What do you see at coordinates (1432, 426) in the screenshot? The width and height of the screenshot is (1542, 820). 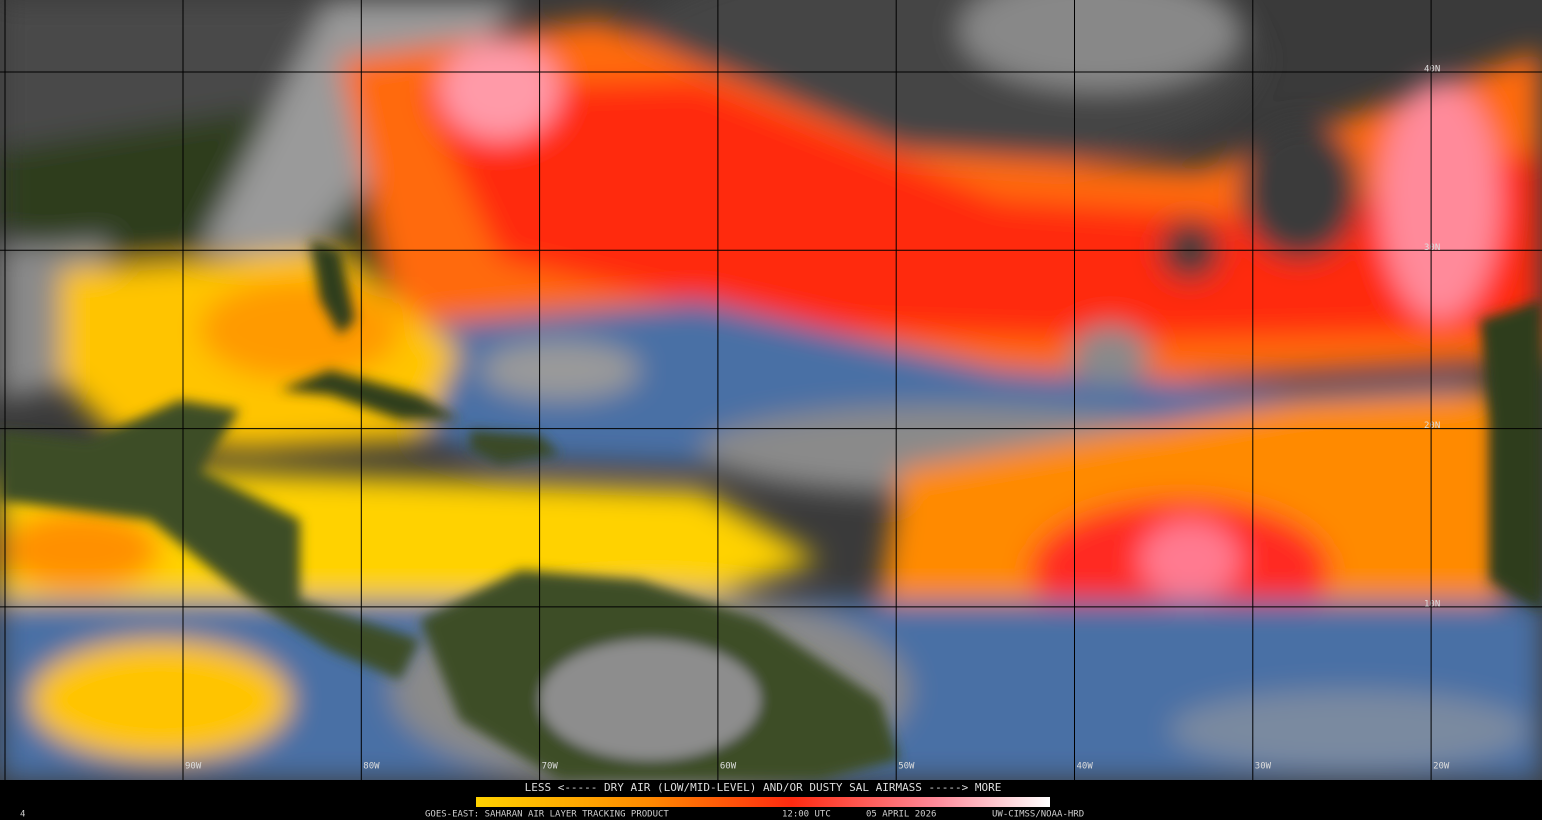 I see `latitude-label: 20N` at bounding box center [1432, 426].